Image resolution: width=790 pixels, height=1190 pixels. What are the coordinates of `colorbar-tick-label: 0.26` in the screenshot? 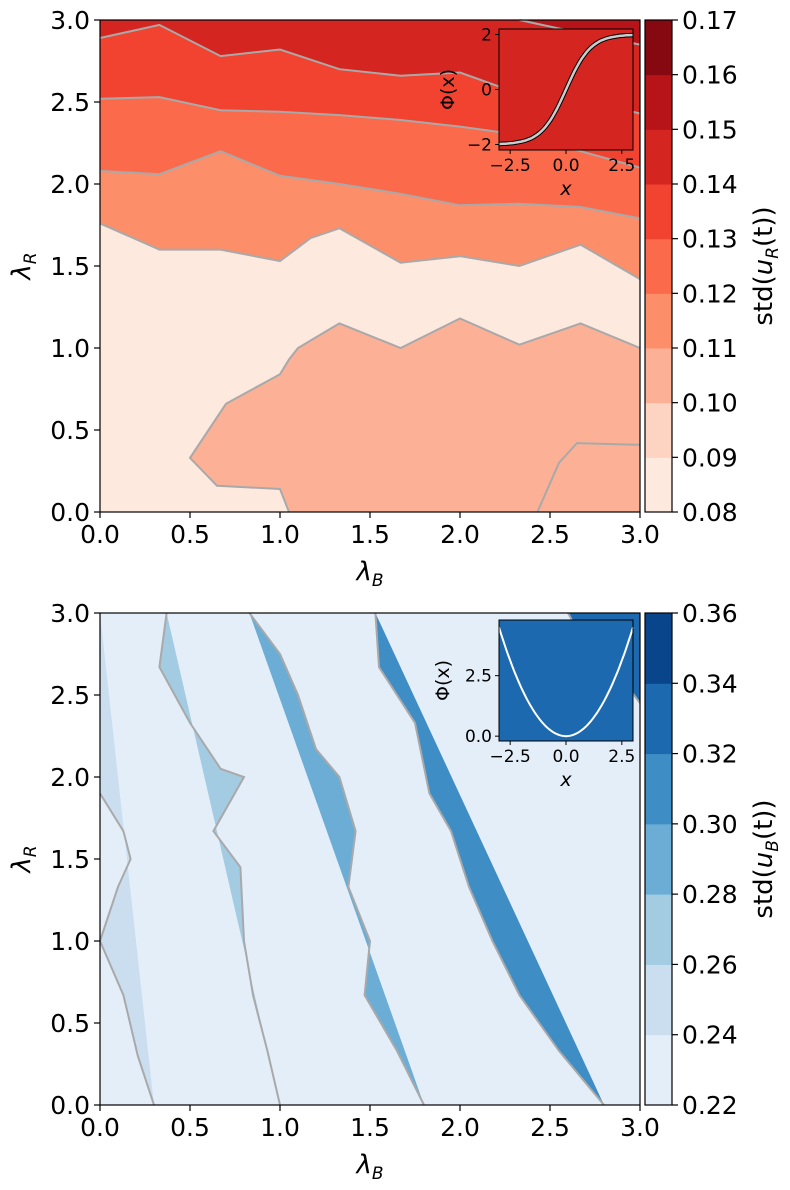 It's located at (710, 964).